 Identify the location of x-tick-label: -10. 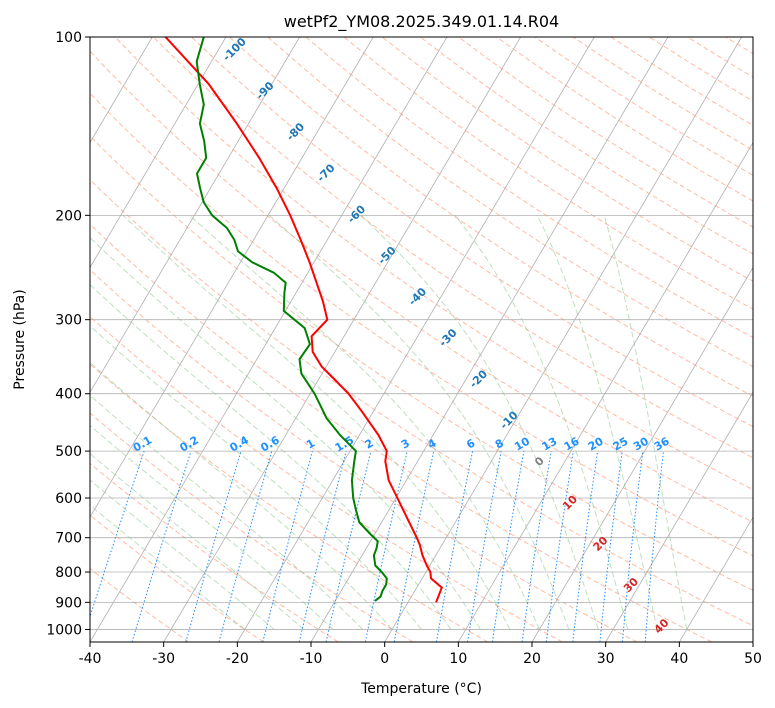
(311, 659).